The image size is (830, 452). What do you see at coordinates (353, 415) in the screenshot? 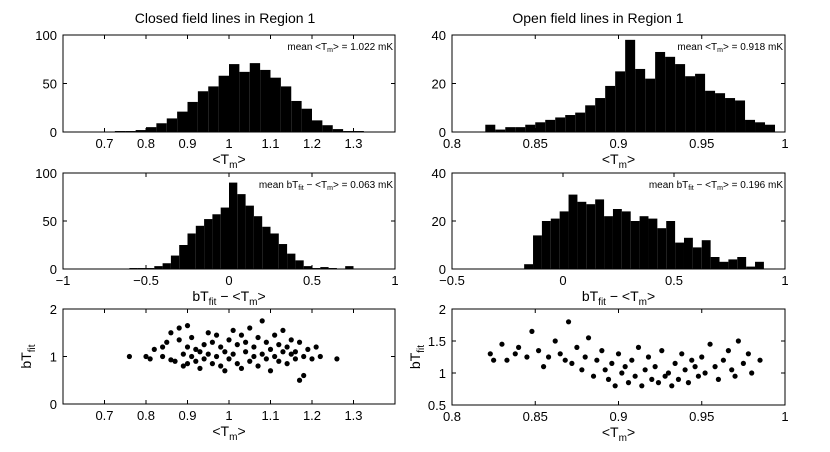
I see `x-tick-label: 1.3` at bounding box center [353, 415].